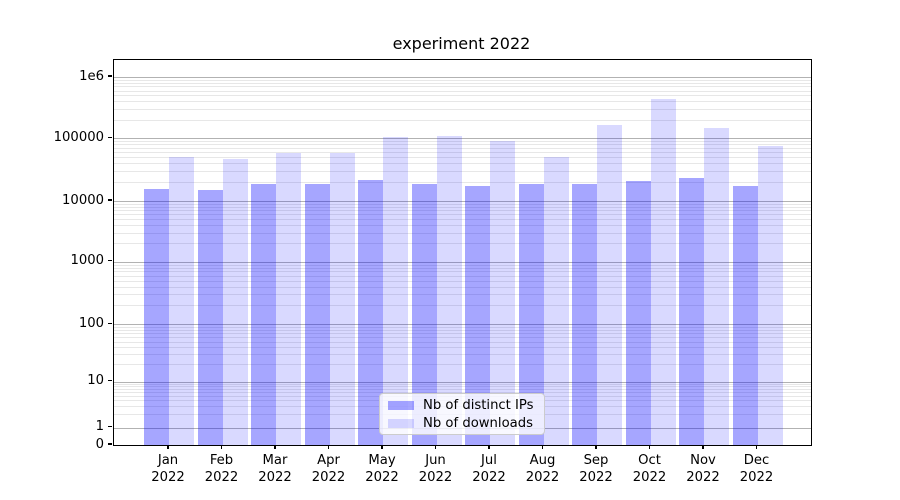 The height and width of the screenshot is (500, 900). I want to click on x-tick-month: Sep, so click(596, 460).